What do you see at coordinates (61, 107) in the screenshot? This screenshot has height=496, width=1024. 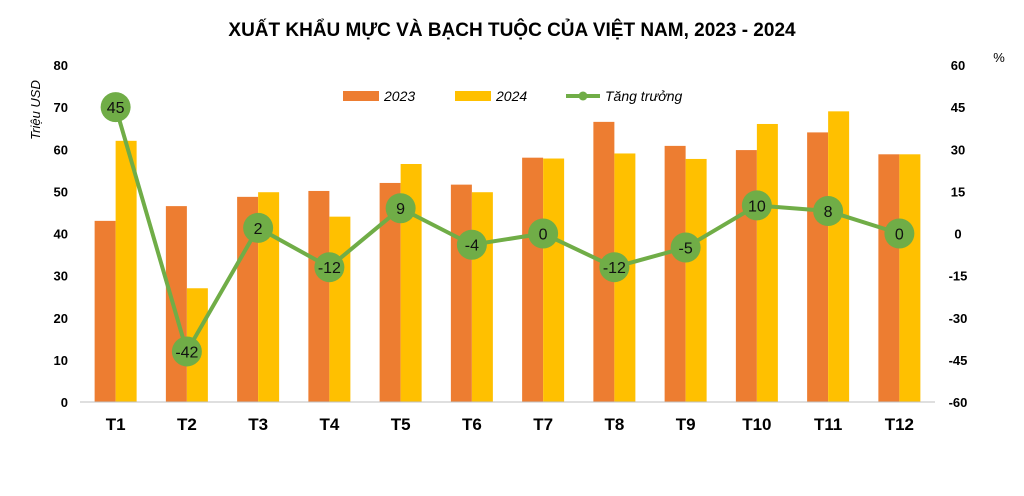 I see `left-tick-label: 70` at bounding box center [61, 107].